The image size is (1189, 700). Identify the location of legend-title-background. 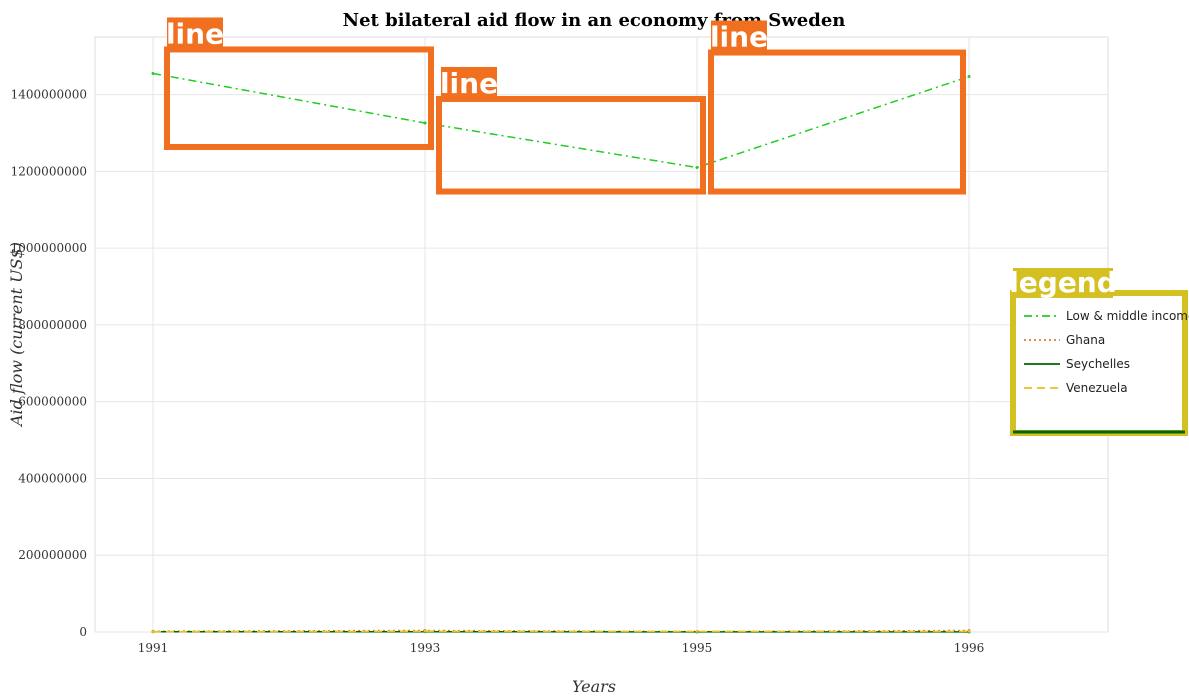
(1063, 283).